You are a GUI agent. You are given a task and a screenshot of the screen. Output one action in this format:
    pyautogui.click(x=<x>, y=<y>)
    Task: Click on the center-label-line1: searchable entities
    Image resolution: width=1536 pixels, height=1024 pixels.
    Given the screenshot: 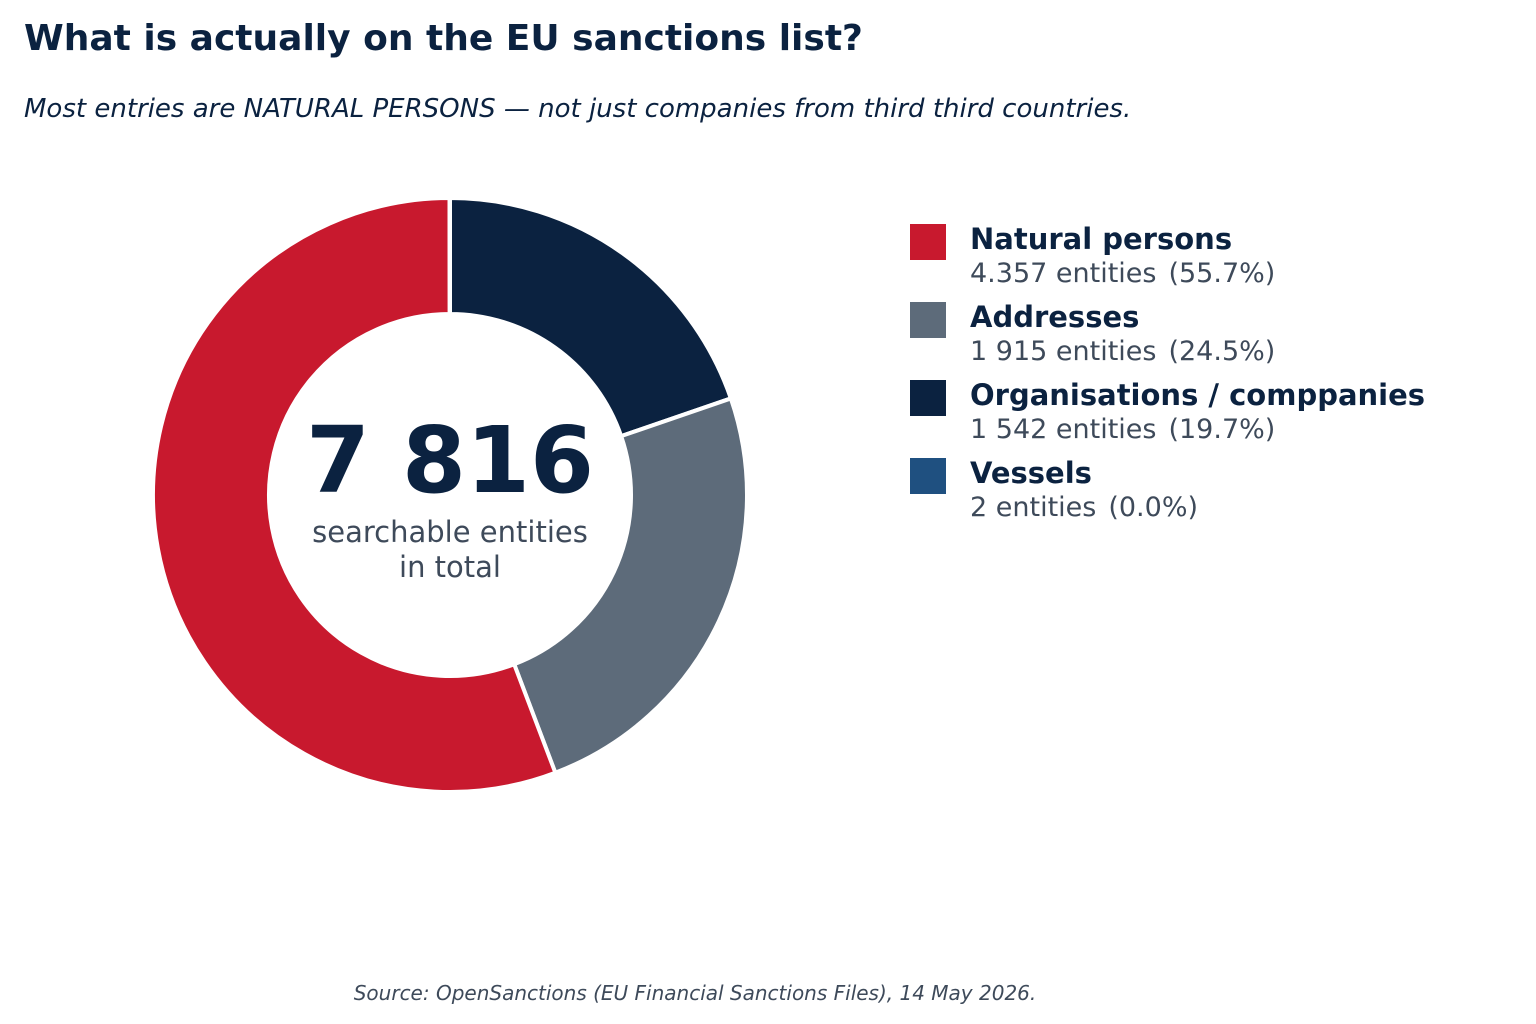 What is the action you would take?
    pyautogui.click(x=450, y=532)
    